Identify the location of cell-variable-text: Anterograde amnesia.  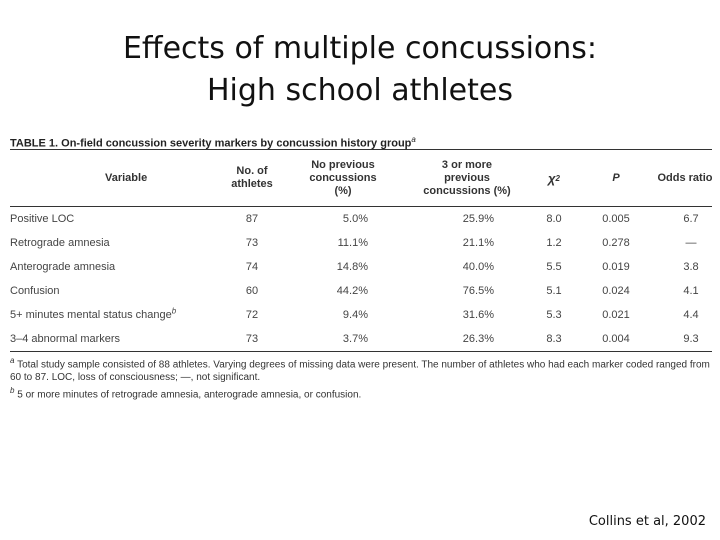
(63, 267).